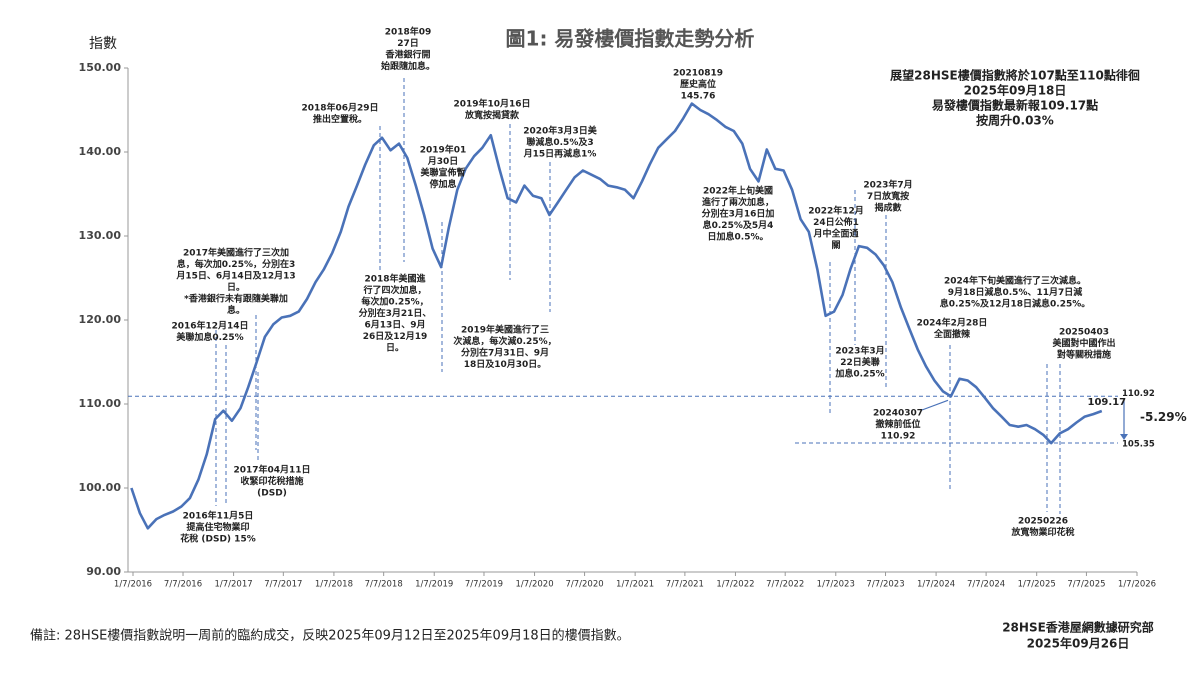 The image size is (1200, 678). Describe the element at coordinates (103, 44) in the screenshot. I see `y-axis-label: 指數` at that location.